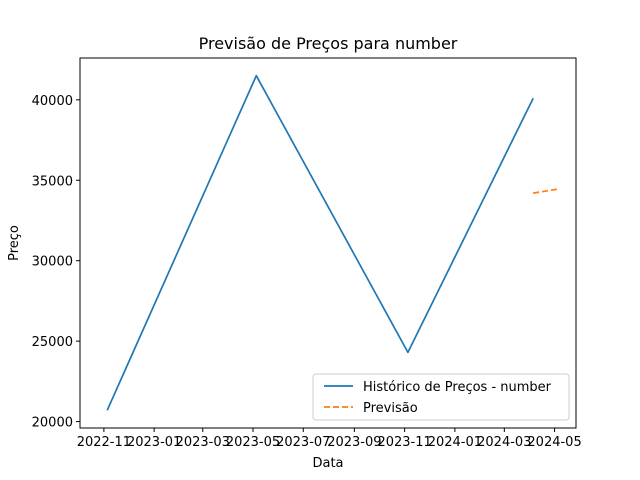  I want to click on y-tick-label: 20000, so click(52, 423).